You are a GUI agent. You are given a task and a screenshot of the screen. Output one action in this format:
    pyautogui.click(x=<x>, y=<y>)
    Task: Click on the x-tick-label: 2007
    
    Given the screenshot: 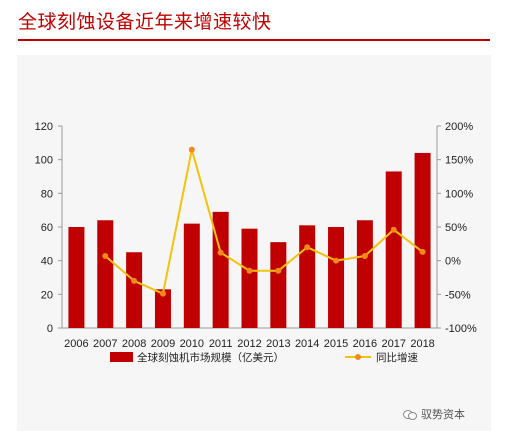 What is the action you would take?
    pyautogui.click(x=105, y=344)
    